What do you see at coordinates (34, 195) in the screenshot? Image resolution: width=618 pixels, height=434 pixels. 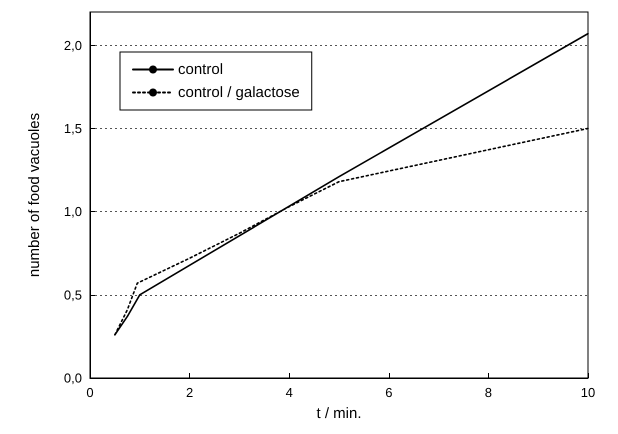 I see `y-axis-title: number of food vacuoles` at bounding box center [34, 195].